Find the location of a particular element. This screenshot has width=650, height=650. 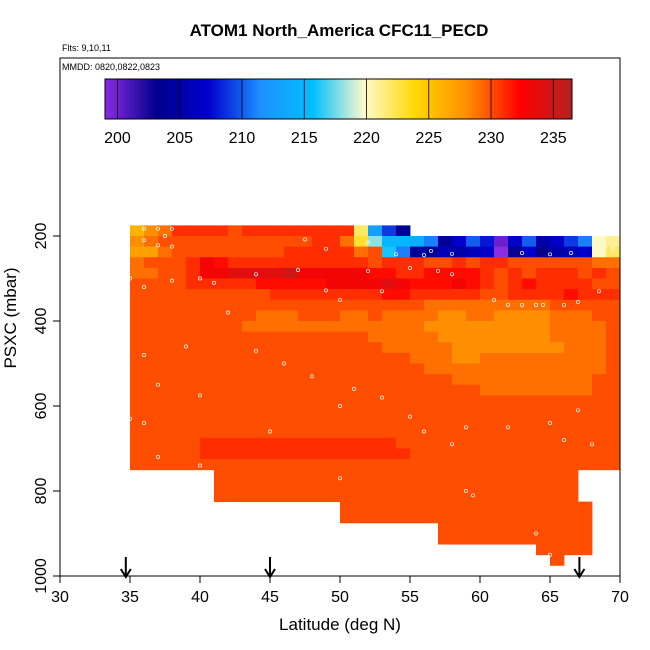

y-tick-label: 600 is located at coordinates (41, 406).